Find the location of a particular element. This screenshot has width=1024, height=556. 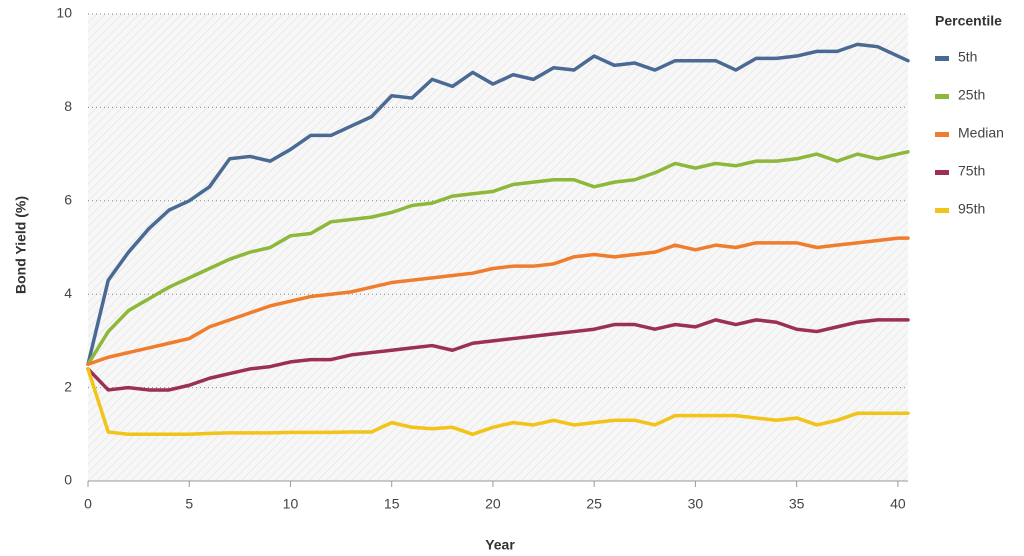

x-tick-label: 25 is located at coordinates (594, 504).